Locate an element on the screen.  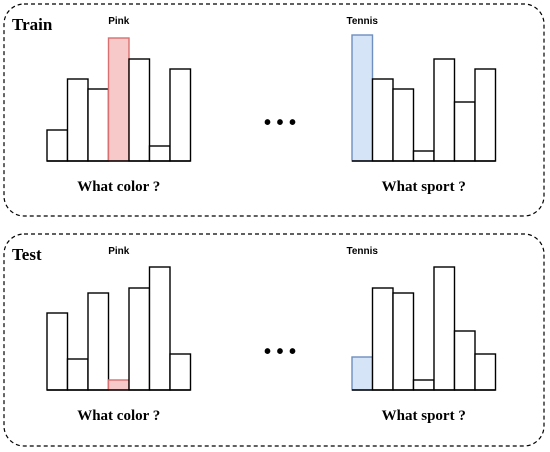
test-color-chart: Pink What color ? is located at coordinates (119, 335).